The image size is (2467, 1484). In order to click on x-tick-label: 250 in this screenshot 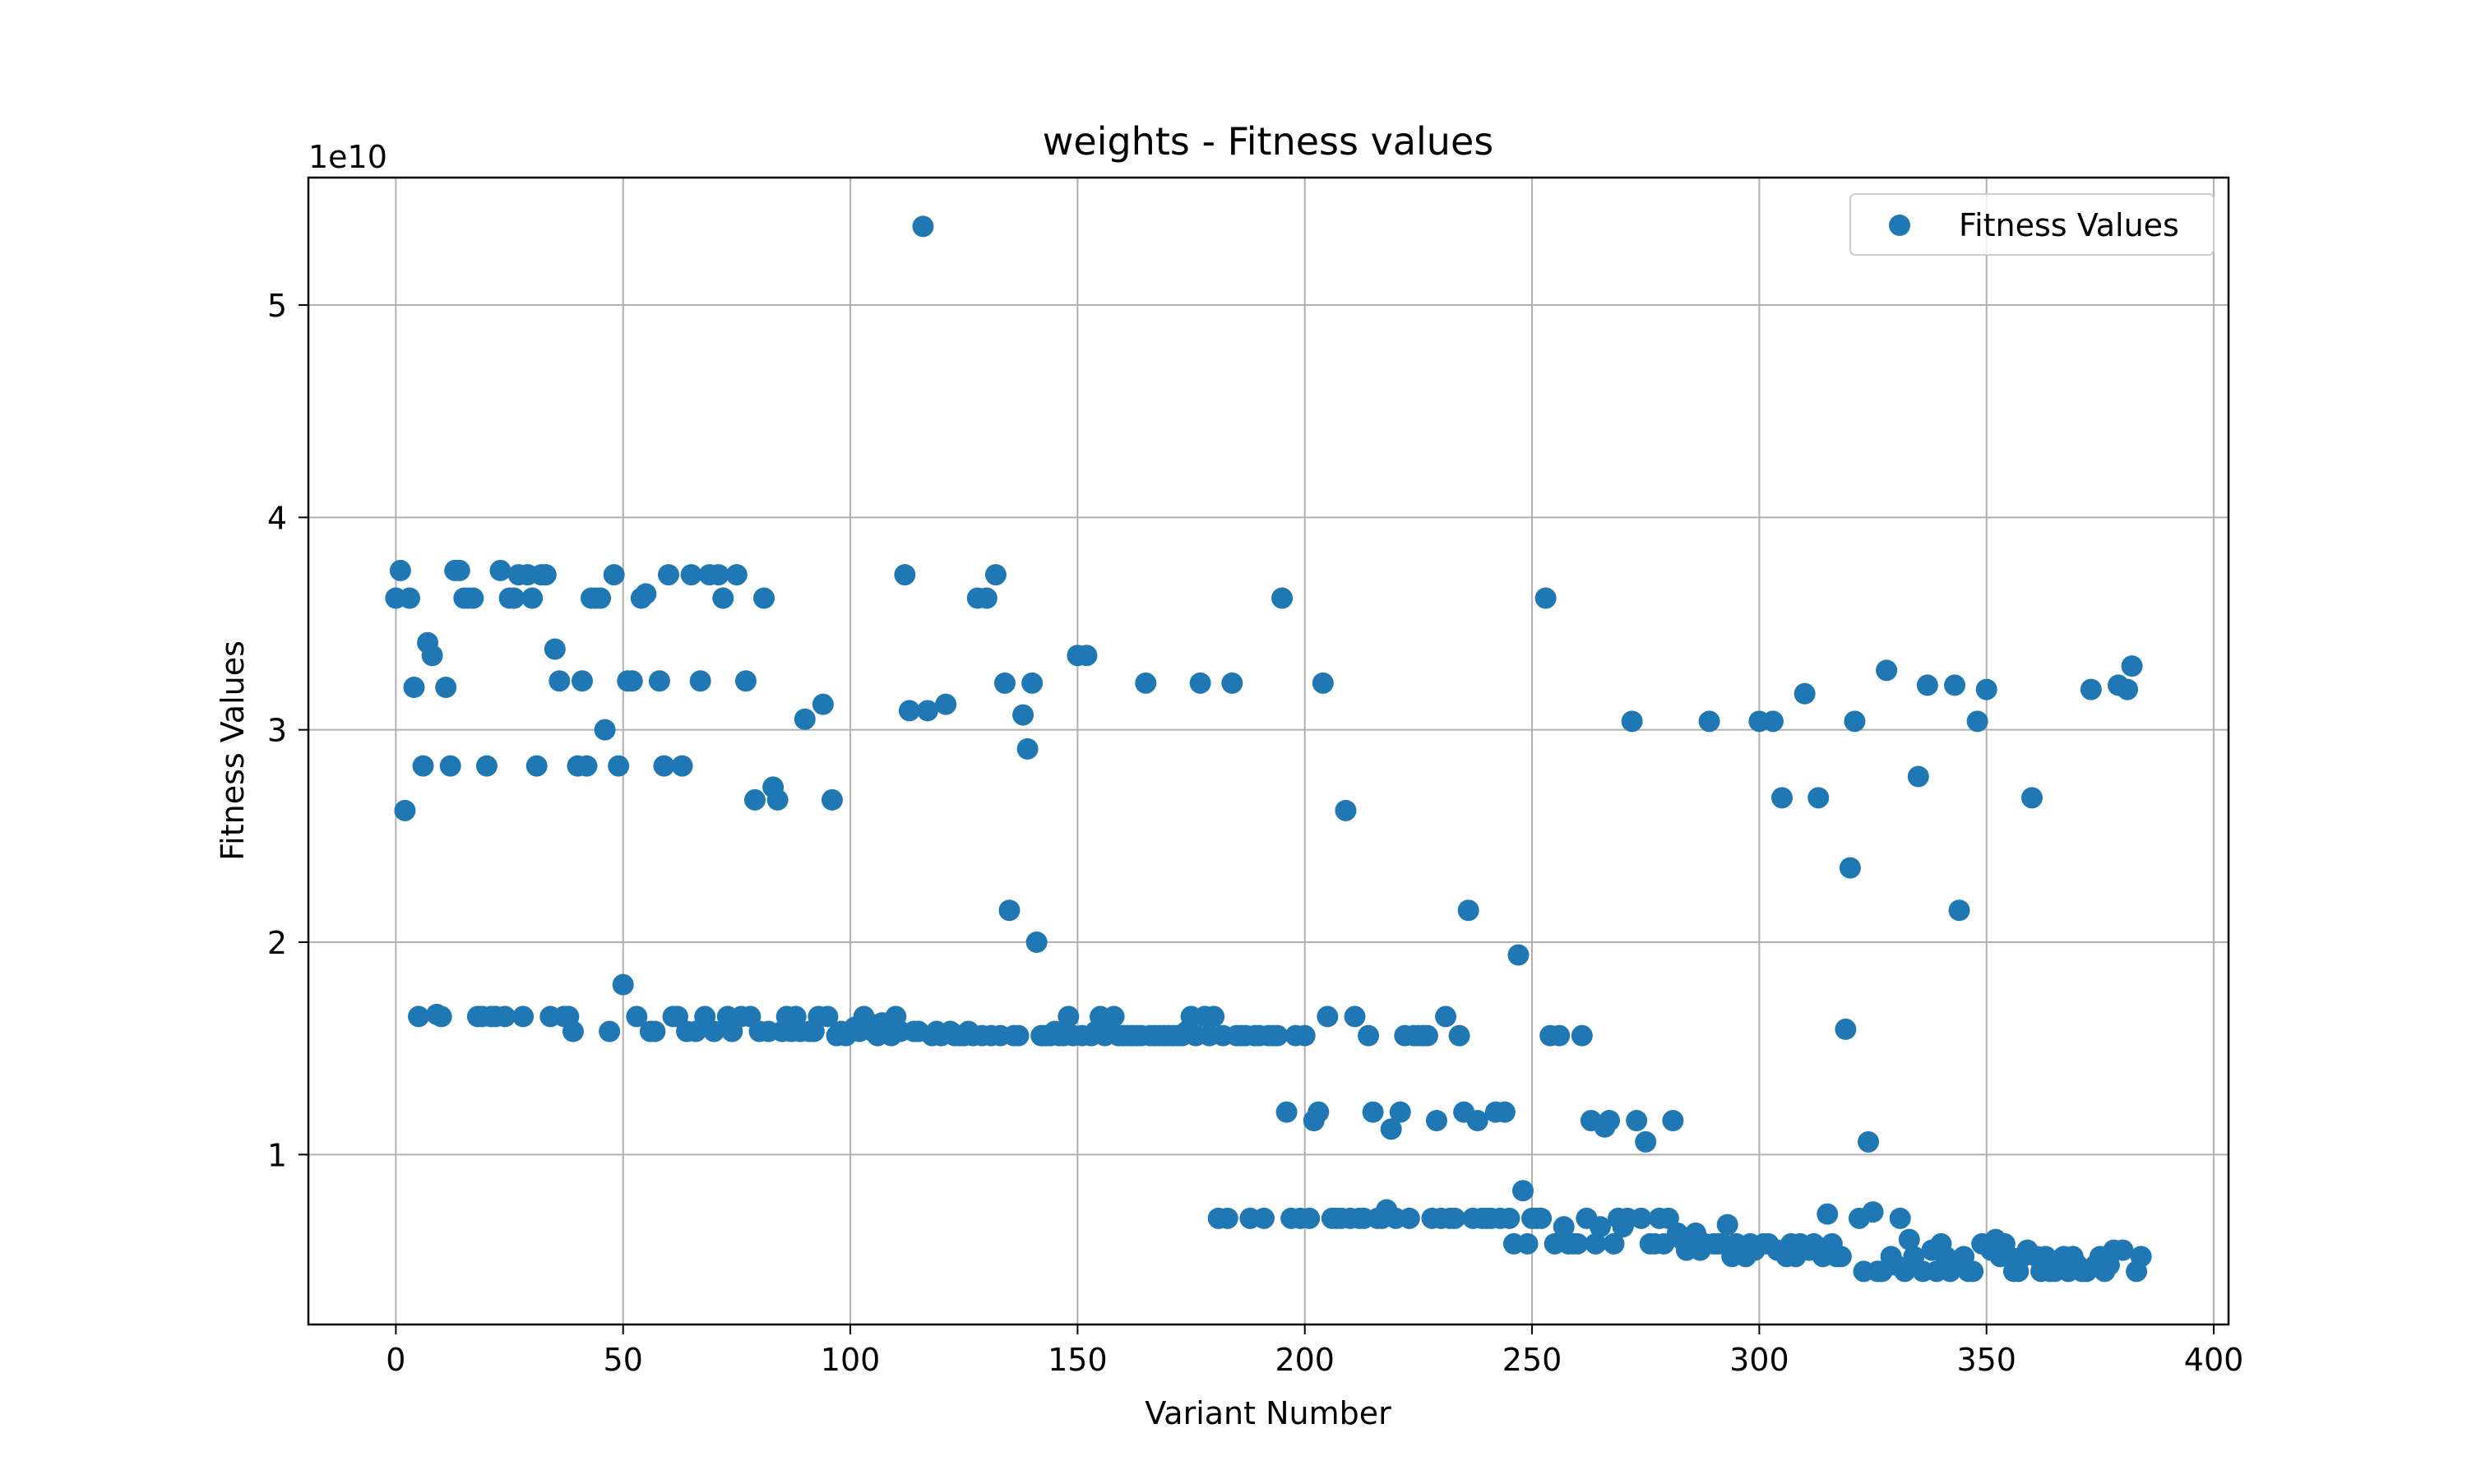, I will do `click(1532, 1360)`.